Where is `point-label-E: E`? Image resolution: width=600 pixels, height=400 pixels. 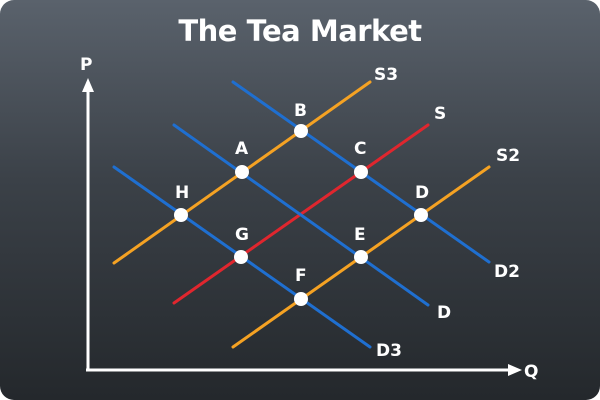 point-label-E: E is located at coordinates (360, 235).